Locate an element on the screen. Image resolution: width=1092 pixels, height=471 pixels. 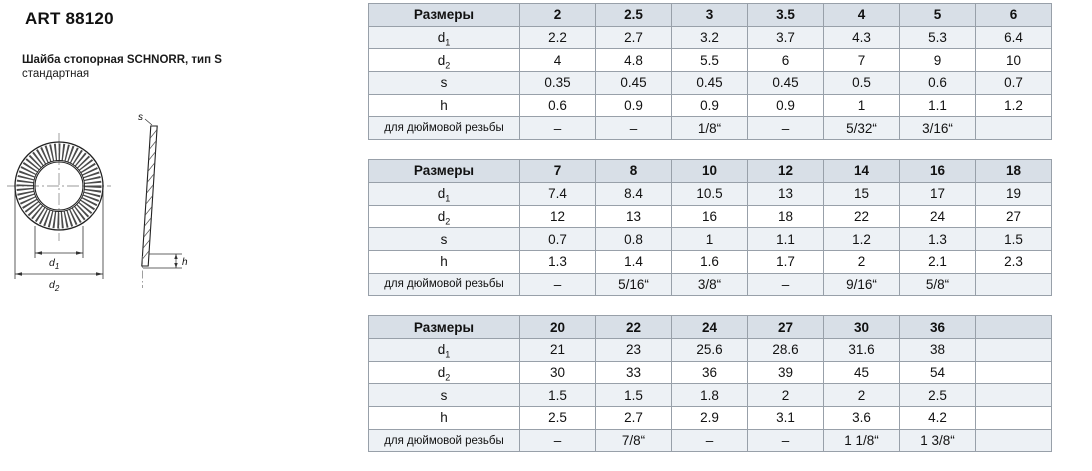
dimension-row: h 0.6 0.9 0.9 0.9 1 1.1 1.2 is located at coordinates (710, 105).